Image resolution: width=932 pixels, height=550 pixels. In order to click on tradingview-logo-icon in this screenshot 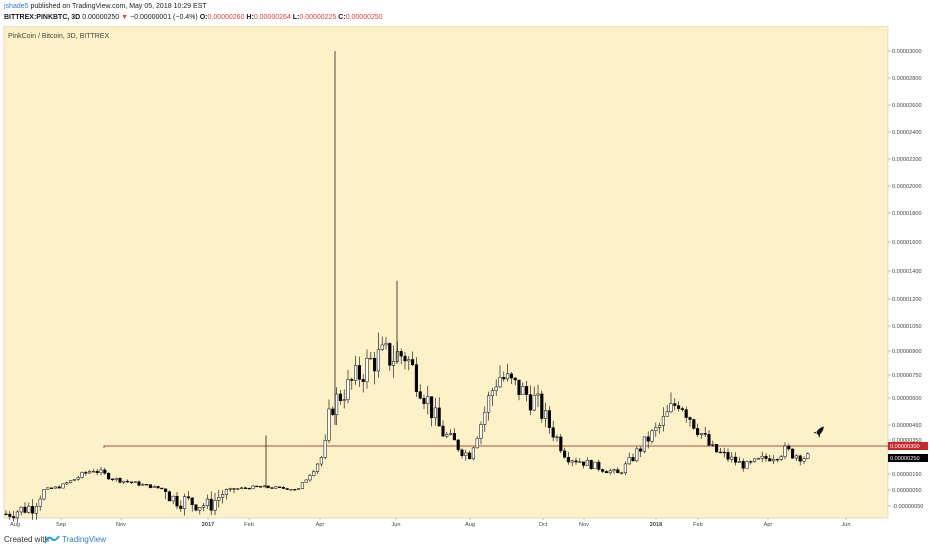, I will do `click(52, 539)`.